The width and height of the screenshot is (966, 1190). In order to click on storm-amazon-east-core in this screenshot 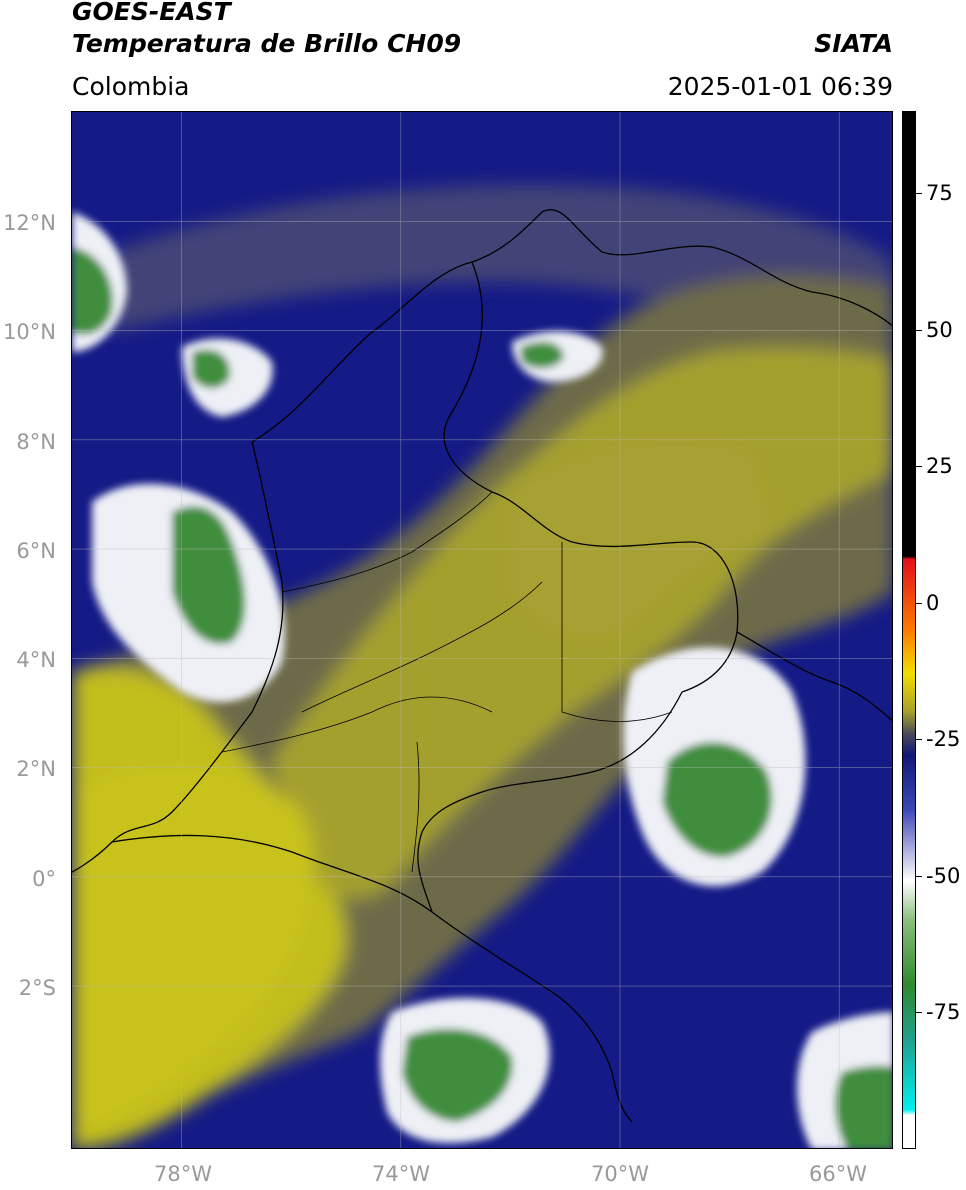, I will do `click(717, 800)`.